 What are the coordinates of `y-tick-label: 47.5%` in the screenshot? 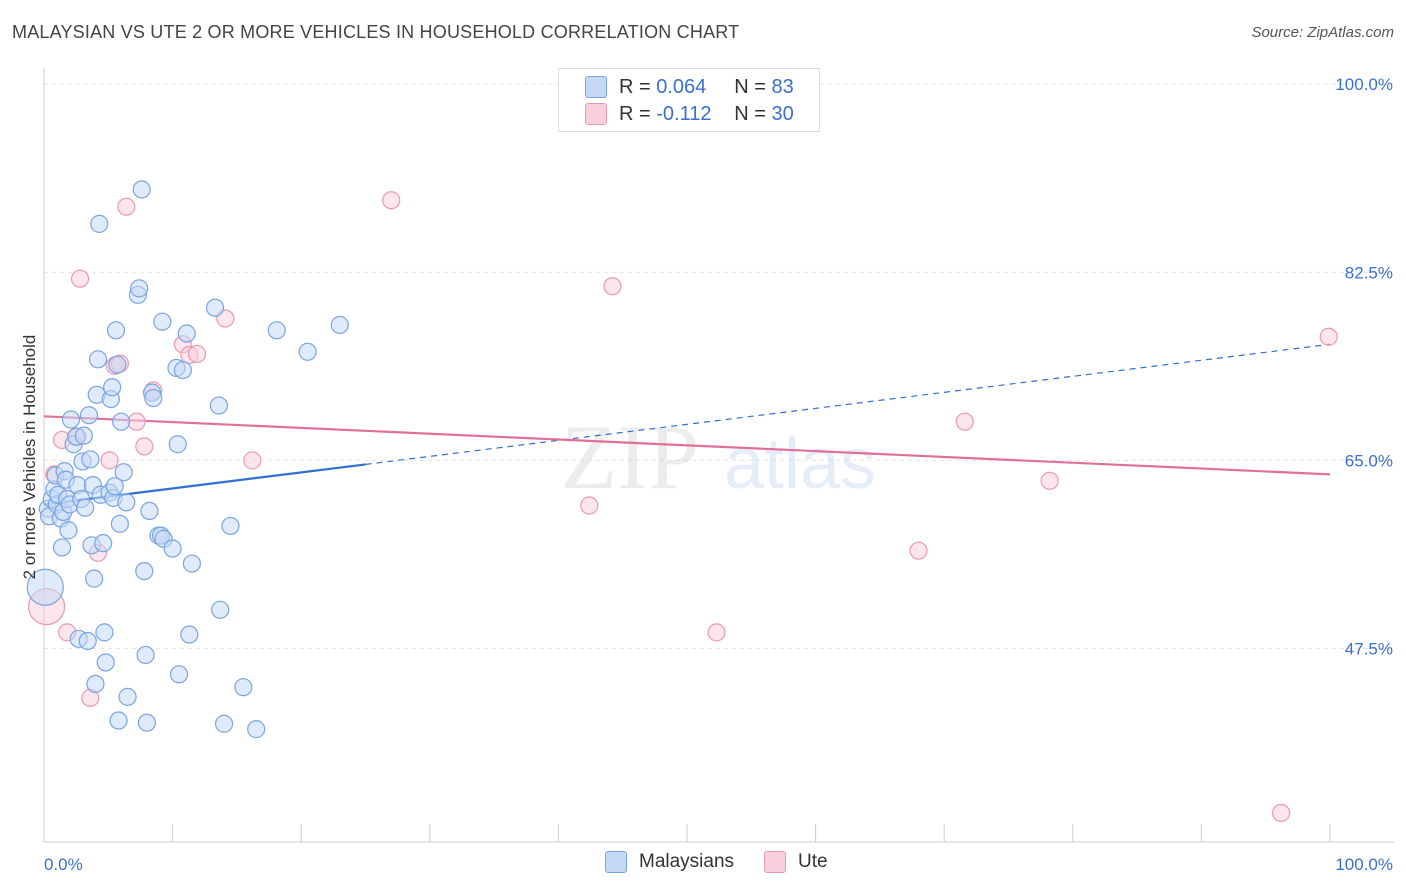 It's located at (1369, 649).